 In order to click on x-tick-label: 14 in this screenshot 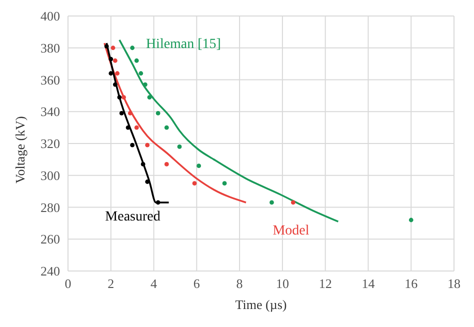, I will do `click(369, 284)`.